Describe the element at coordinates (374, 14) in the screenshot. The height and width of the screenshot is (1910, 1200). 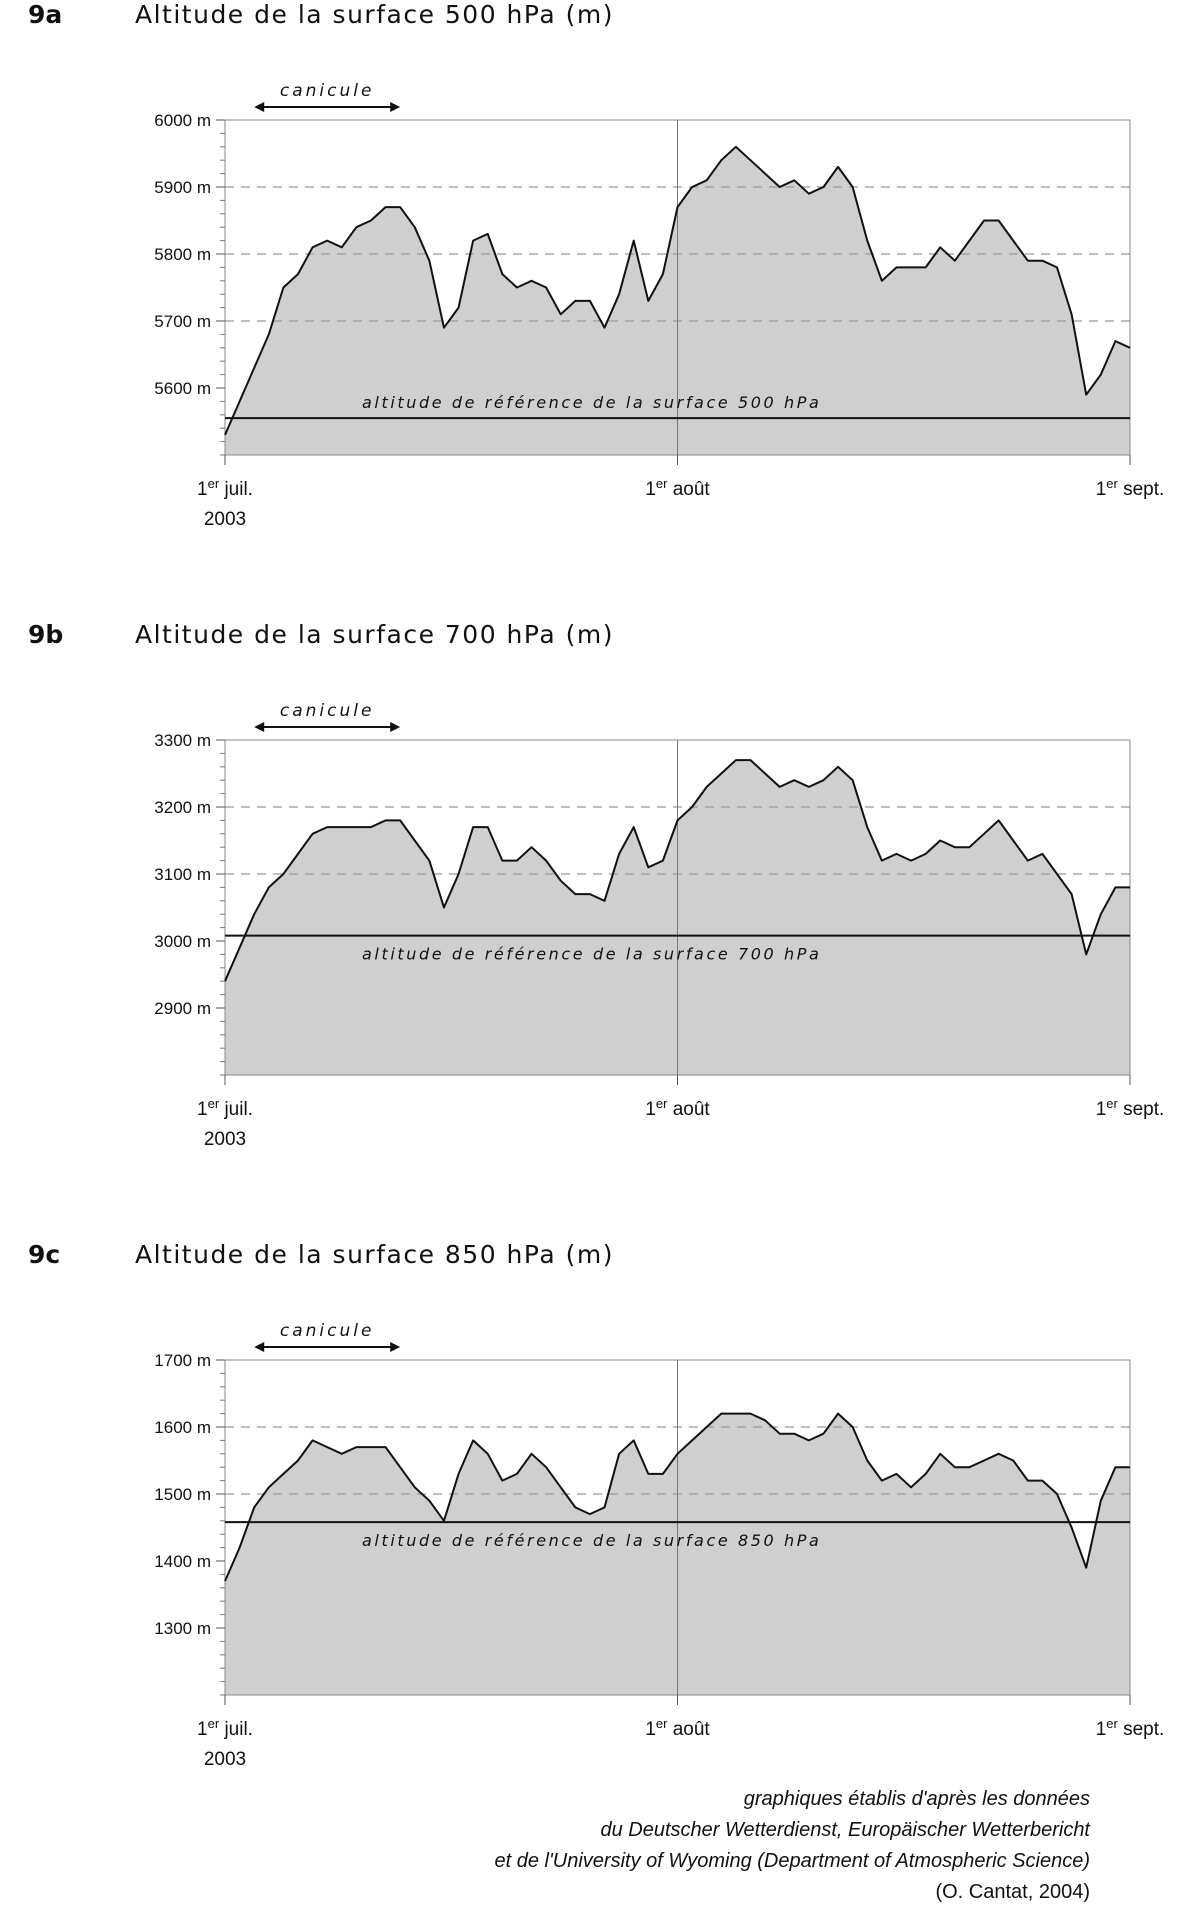
I see `panel-title: Altitude de la surface 500 hPa (m)` at that location.